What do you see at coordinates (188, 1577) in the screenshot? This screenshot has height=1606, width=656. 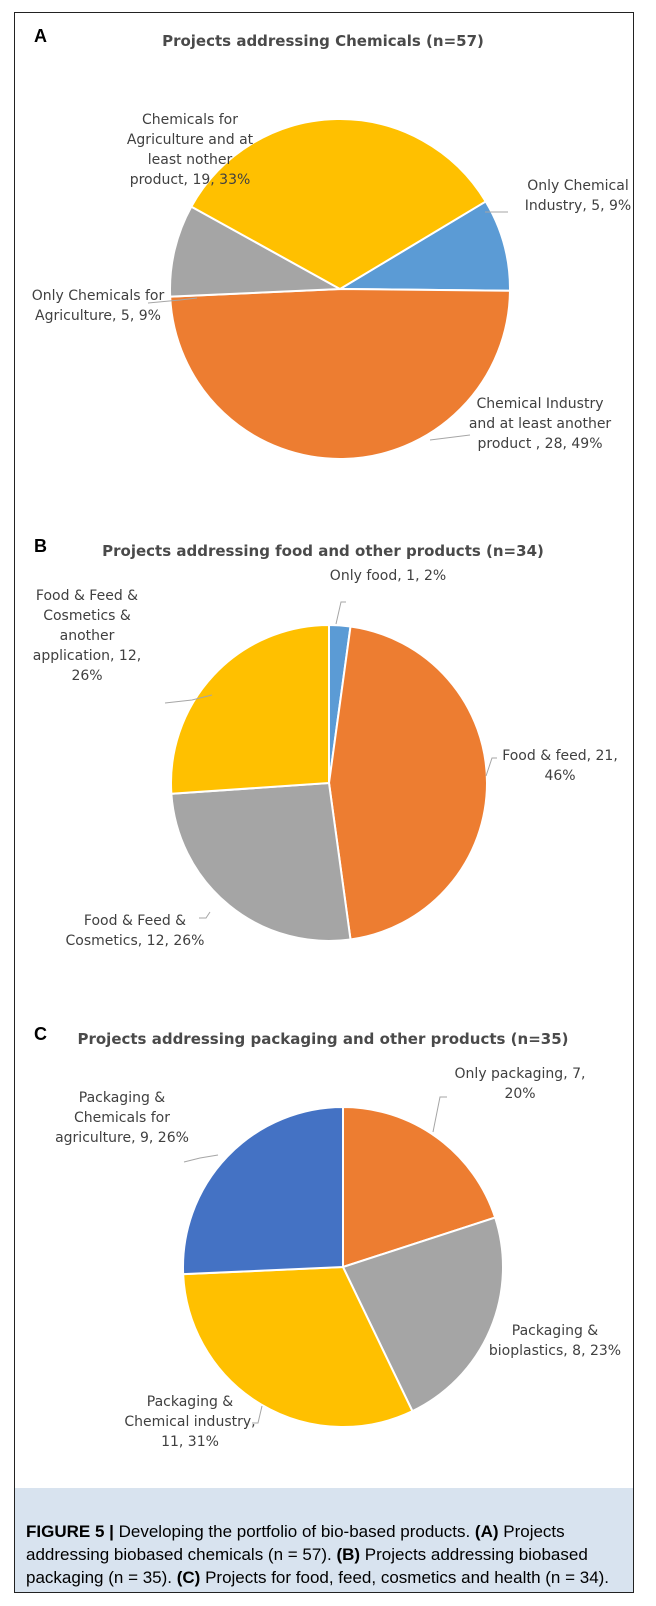 I see `caption-tag-c: (C)` at bounding box center [188, 1577].